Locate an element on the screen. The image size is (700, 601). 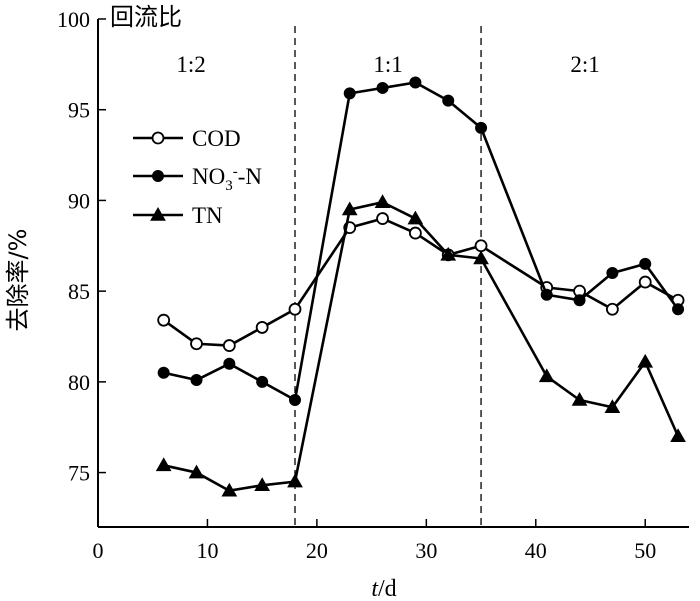
y-tick-label: 90 is located at coordinates (79, 200).